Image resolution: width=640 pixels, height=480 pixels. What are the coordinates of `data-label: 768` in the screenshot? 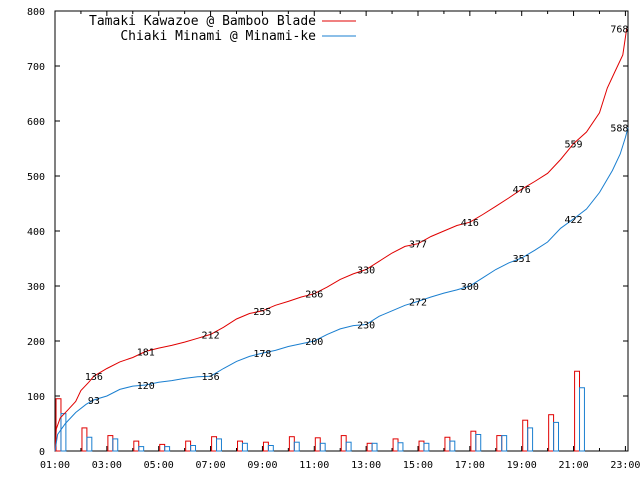 It's located at (619, 30).